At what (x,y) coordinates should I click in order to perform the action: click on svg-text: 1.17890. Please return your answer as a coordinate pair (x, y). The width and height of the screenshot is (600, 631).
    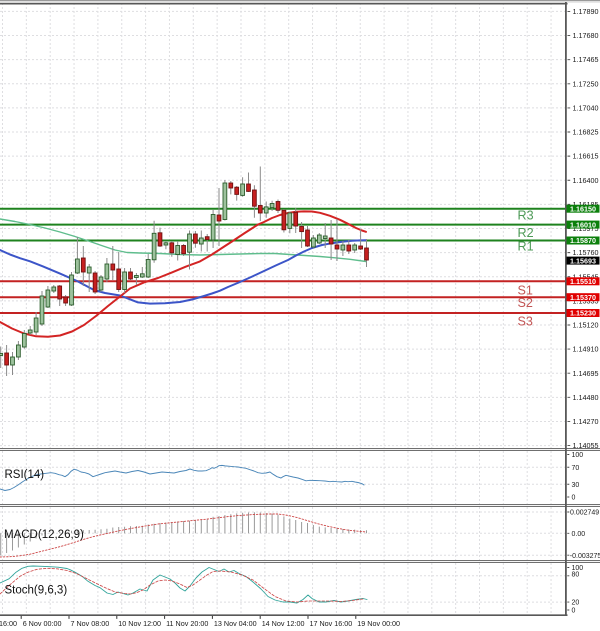
    Looking at the image, I should click on (586, 11).